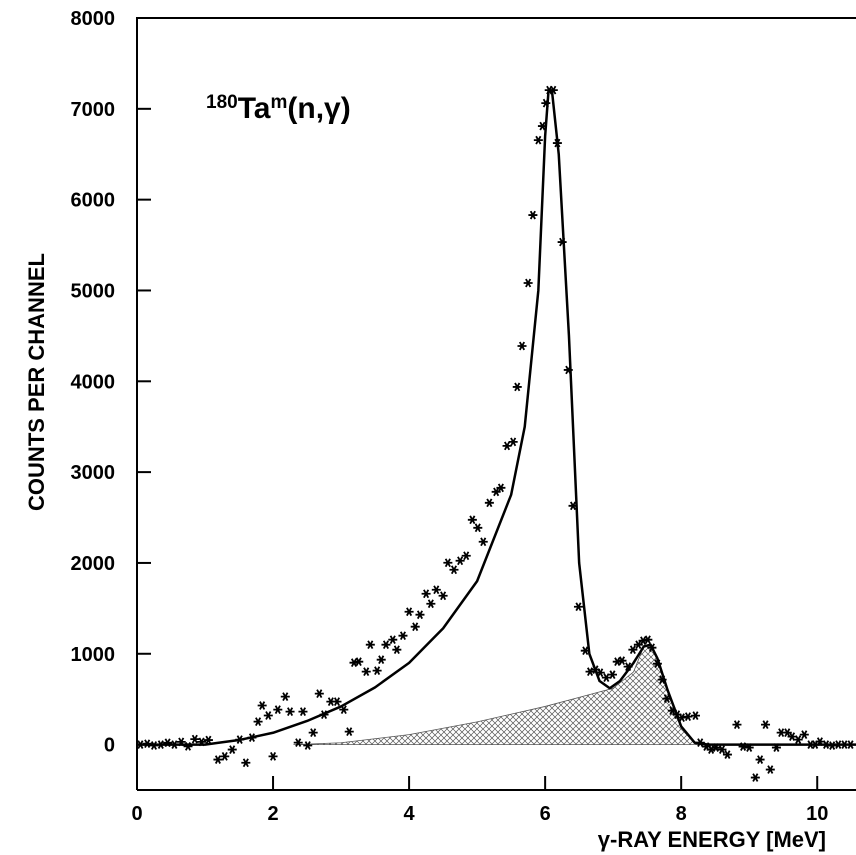 The height and width of the screenshot is (855, 856). Describe the element at coordinates (817, 814) in the screenshot. I see `x-tick-label: 10` at that location.